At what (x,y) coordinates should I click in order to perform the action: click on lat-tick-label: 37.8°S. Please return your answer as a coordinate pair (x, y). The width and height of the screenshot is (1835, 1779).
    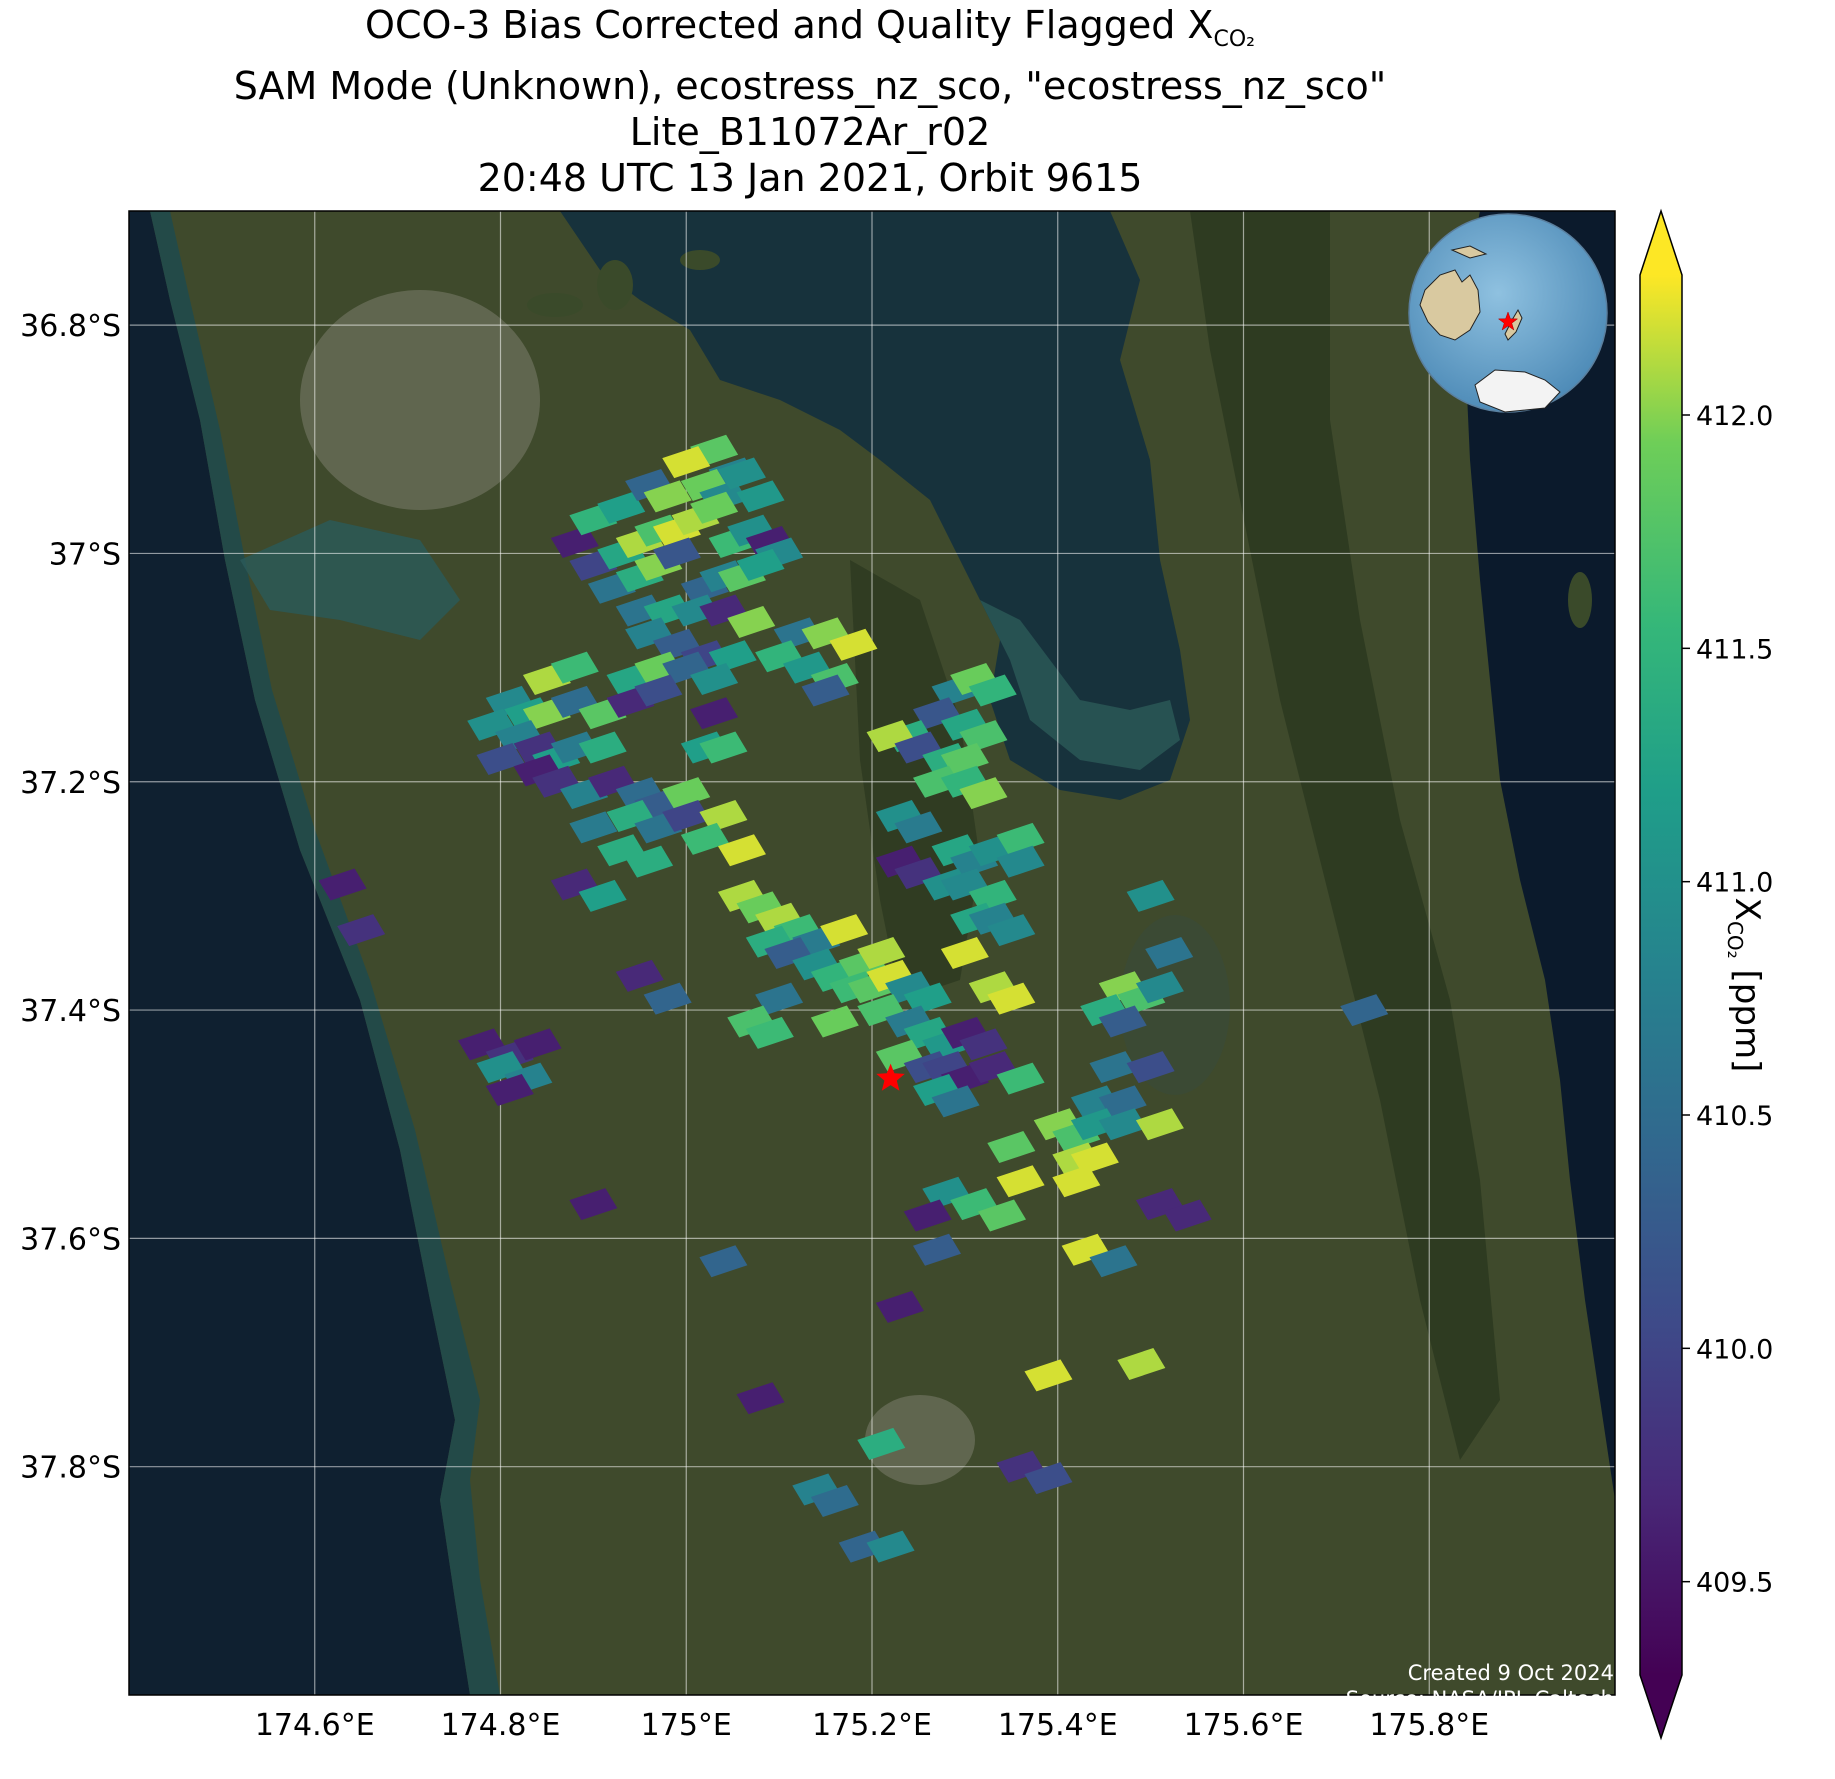
    Looking at the image, I should click on (70, 1468).